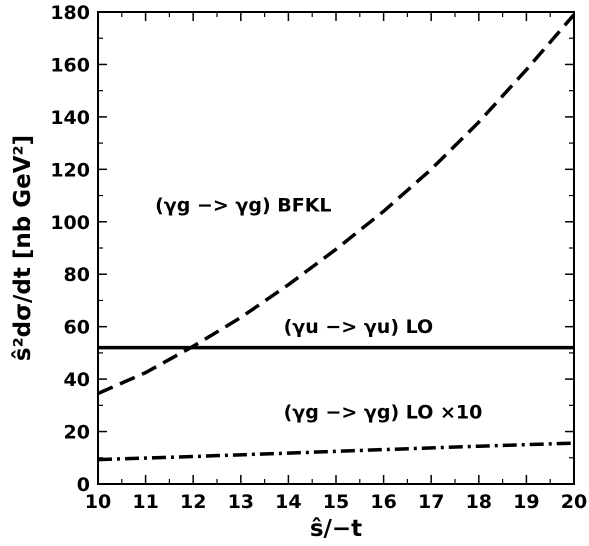 Image resolution: width=589 pixels, height=546 pixels. I want to click on series-annotation: (γu −> γu) LO, so click(359, 327).